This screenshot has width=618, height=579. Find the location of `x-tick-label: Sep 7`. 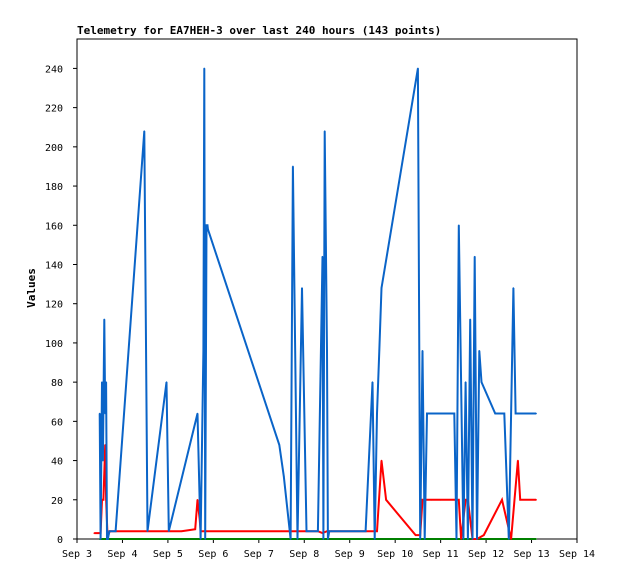

x-tick-label: Sep 7 is located at coordinates (259, 554).